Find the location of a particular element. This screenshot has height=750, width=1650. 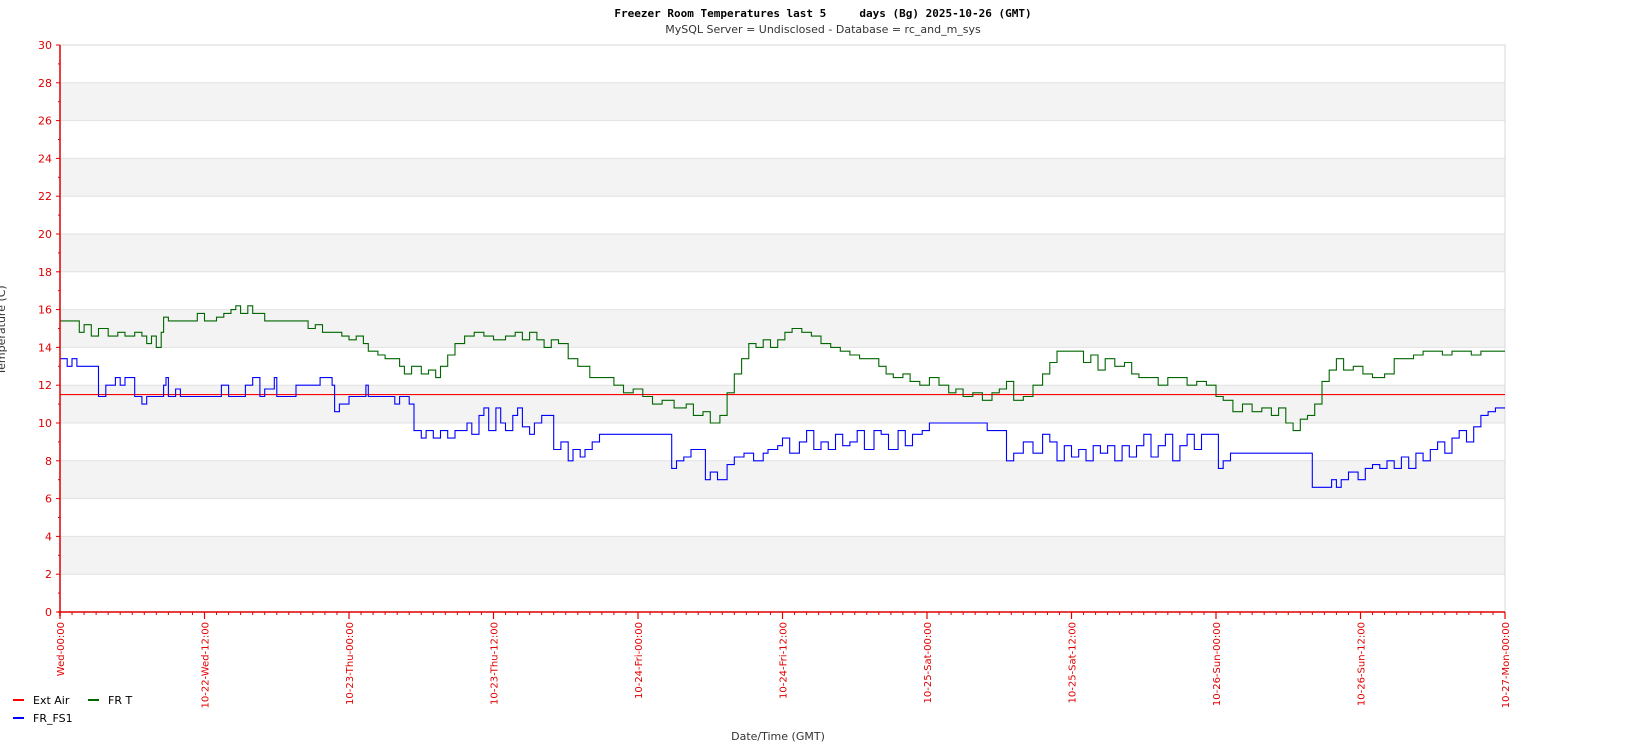

y-tick-label: 16 is located at coordinates (45, 310).